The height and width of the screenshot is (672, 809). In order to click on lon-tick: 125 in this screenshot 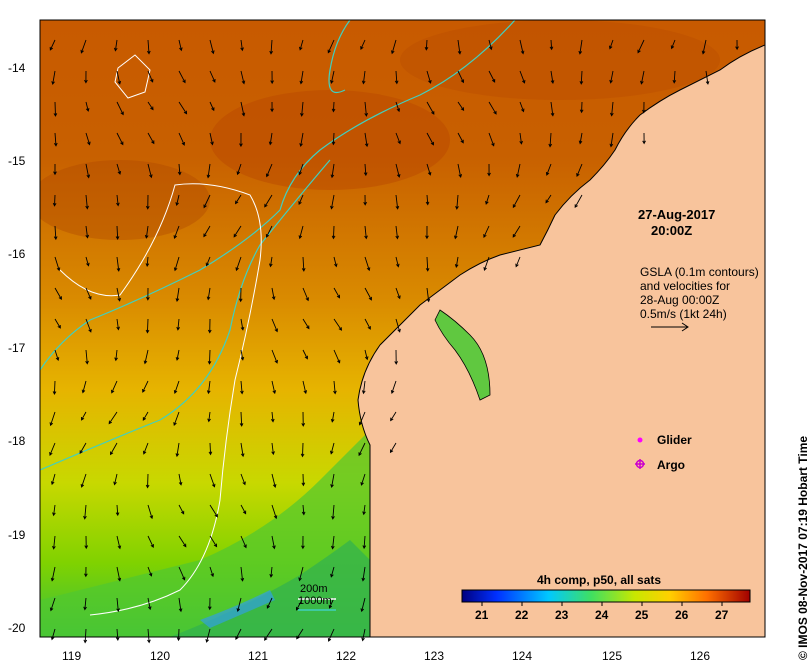, I will do `click(612, 656)`.